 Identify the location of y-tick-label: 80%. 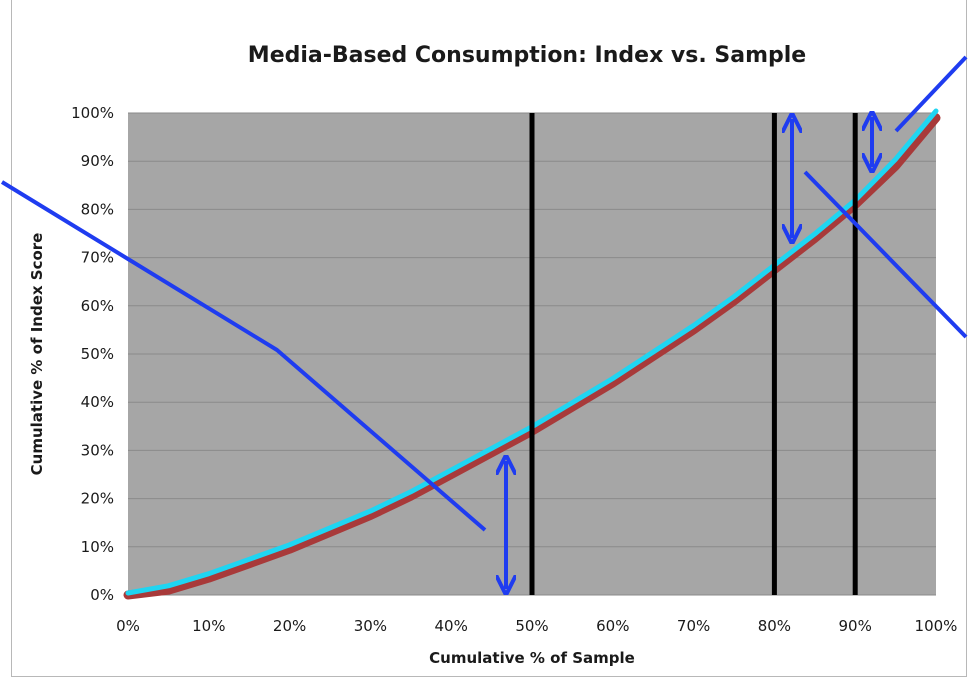
(97, 209).